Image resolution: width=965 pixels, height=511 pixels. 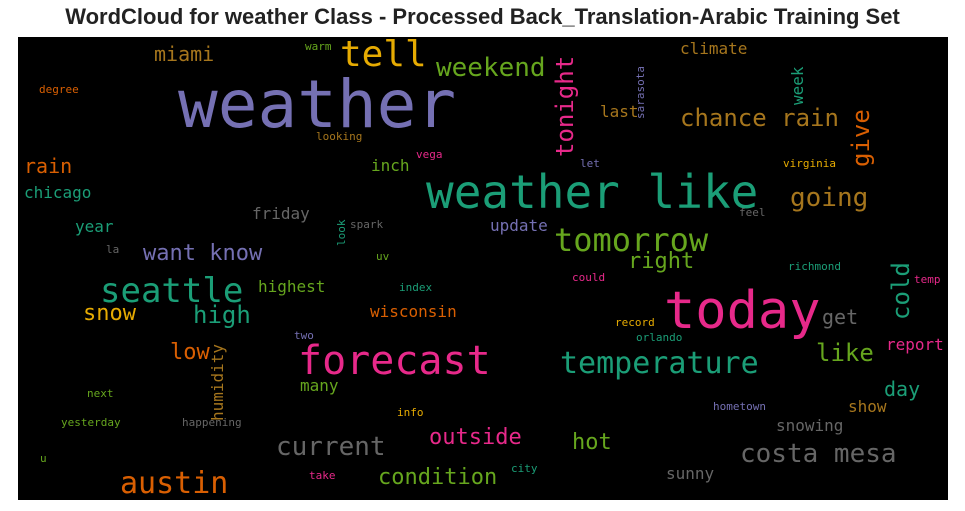 I want to click on word-uv: uv, so click(x=383, y=256).